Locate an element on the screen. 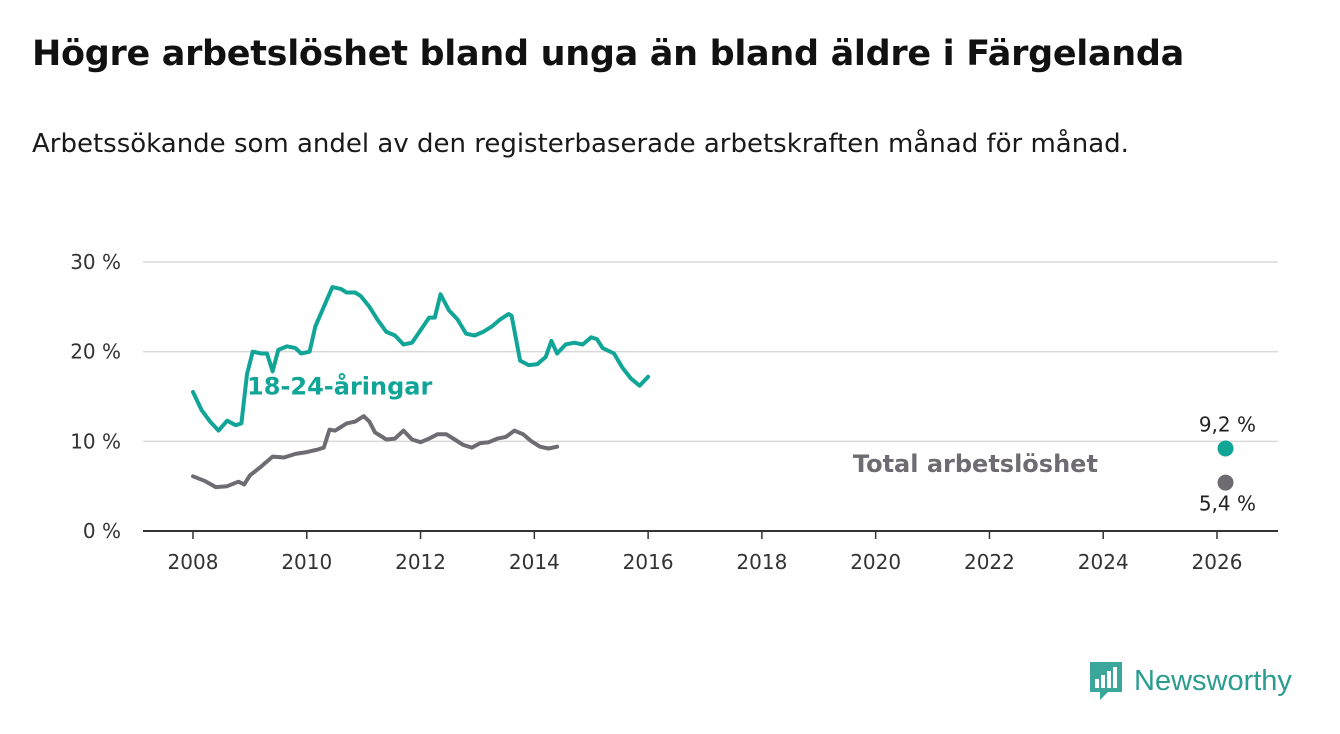 The width and height of the screenshot is (1340, 734). series-label-total: Total arbetslöshet is located at coordinates (975, 464).